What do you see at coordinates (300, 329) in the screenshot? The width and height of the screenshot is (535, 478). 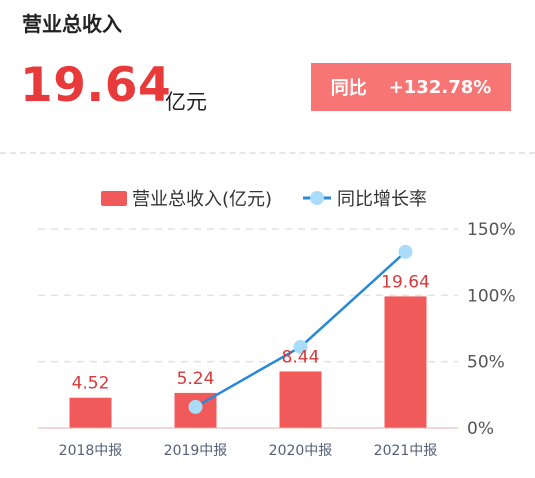 I see `growth-series` at bounding box center [300, 329].